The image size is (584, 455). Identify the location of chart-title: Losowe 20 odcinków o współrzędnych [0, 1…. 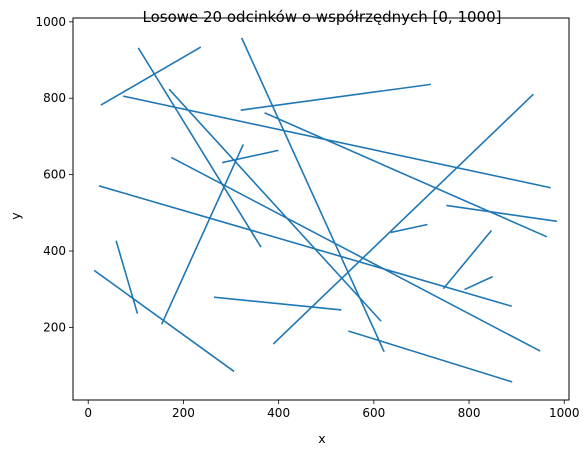
(321, 17).